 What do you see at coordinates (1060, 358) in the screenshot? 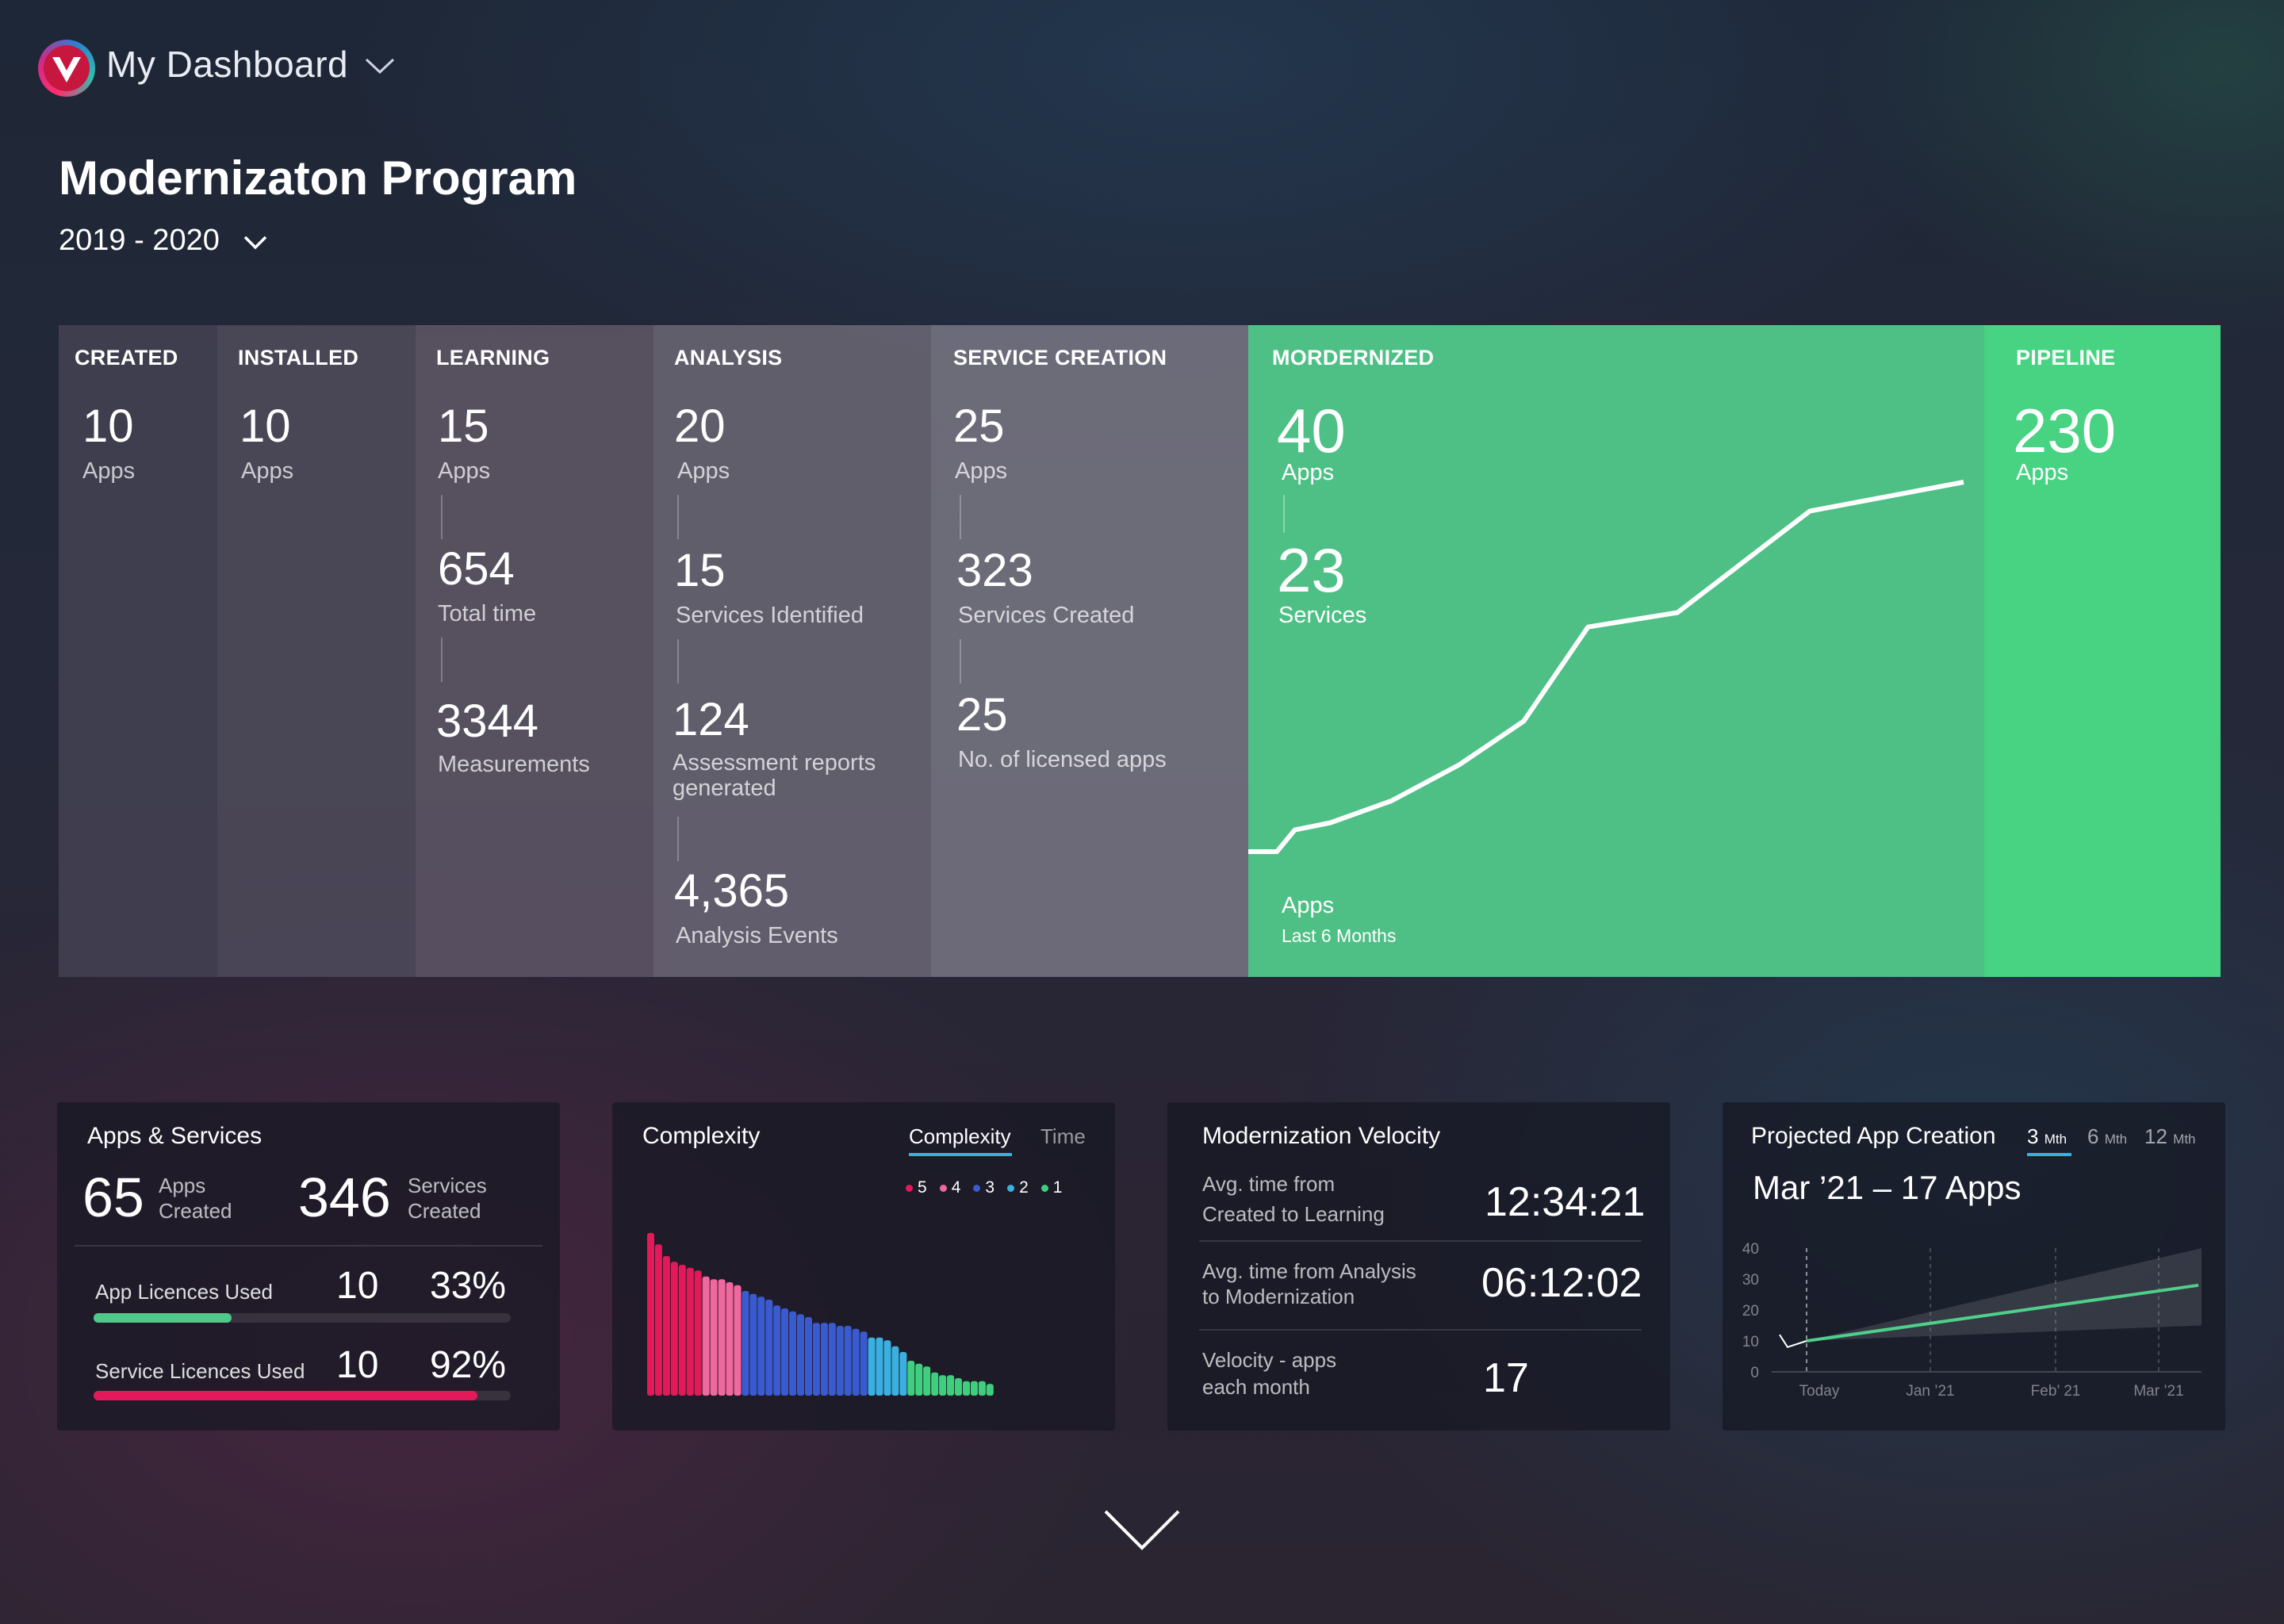
I see `stage-title: SERVICE CREATION` at bounding box center [1060, 358].